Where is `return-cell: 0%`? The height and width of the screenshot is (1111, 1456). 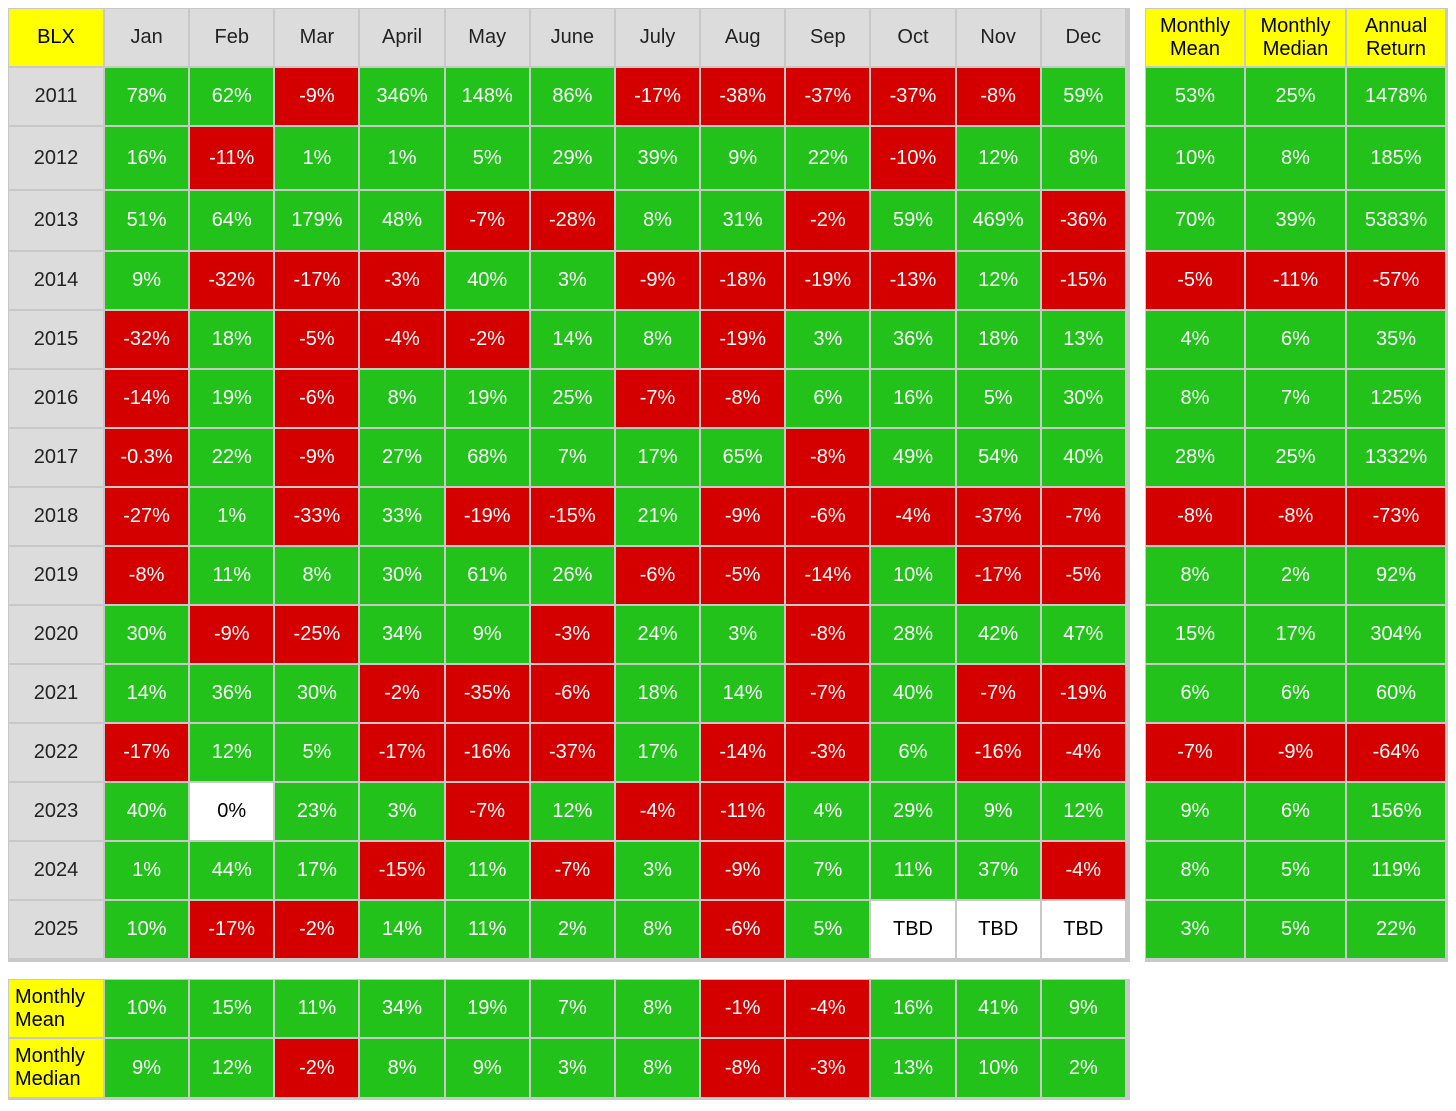
return-cell: 0% is located at coordinates (232, 811).